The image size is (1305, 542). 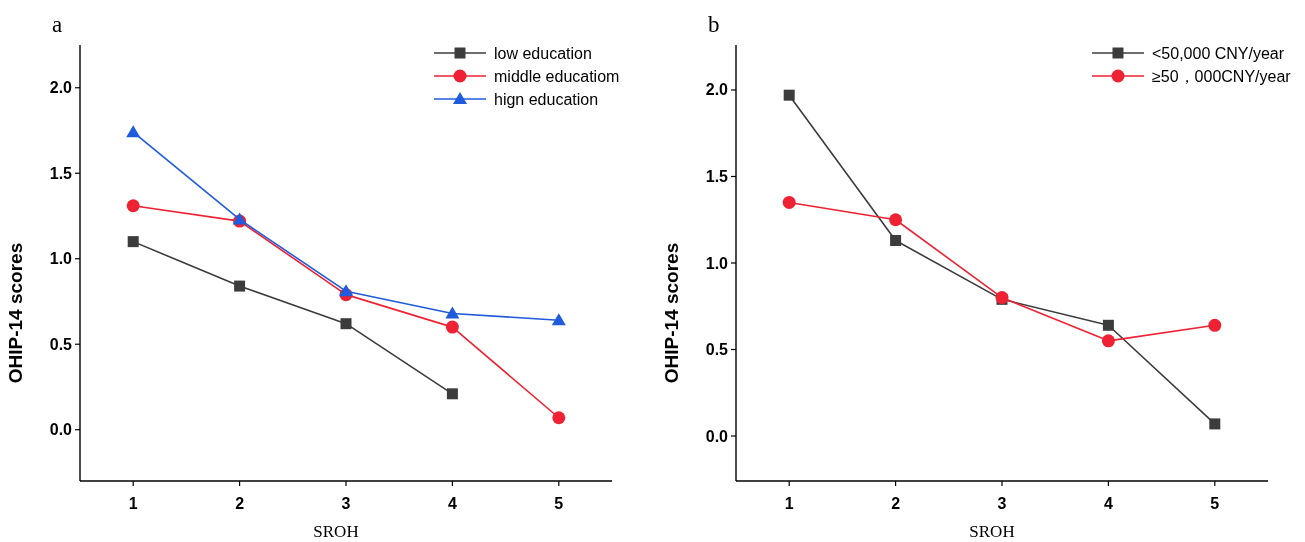 I want to click on legend-label: low education, so click(x=543, y=53).